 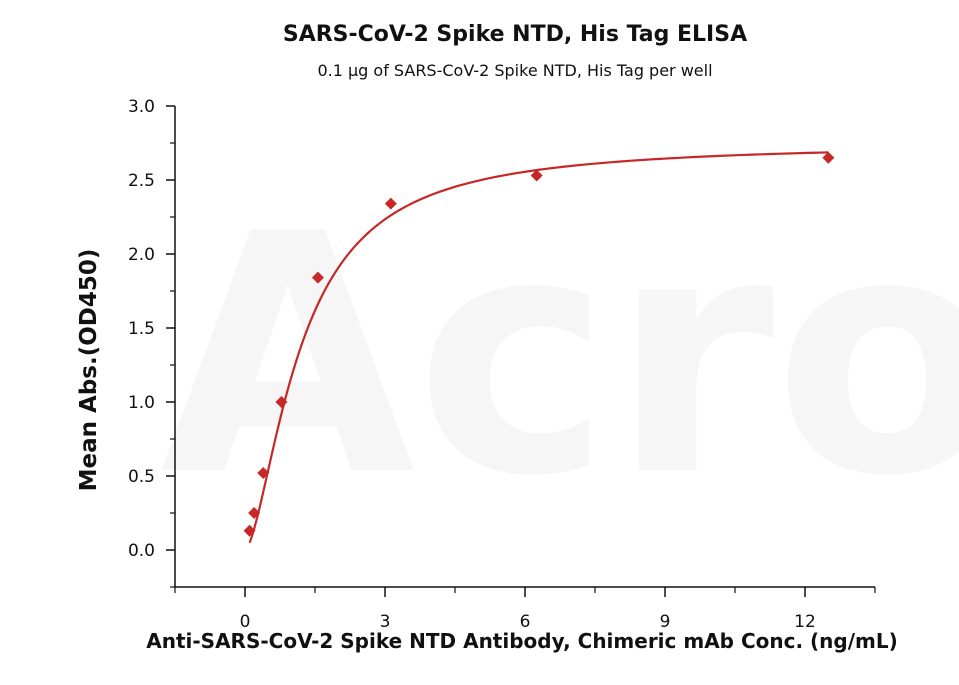 What do you see at coordinates (515, 34) in the screenshot?
I see `chart-title: SARS-CoV-2 Spike NTD, His Tag ELISA` at bounding box center [515, 34].